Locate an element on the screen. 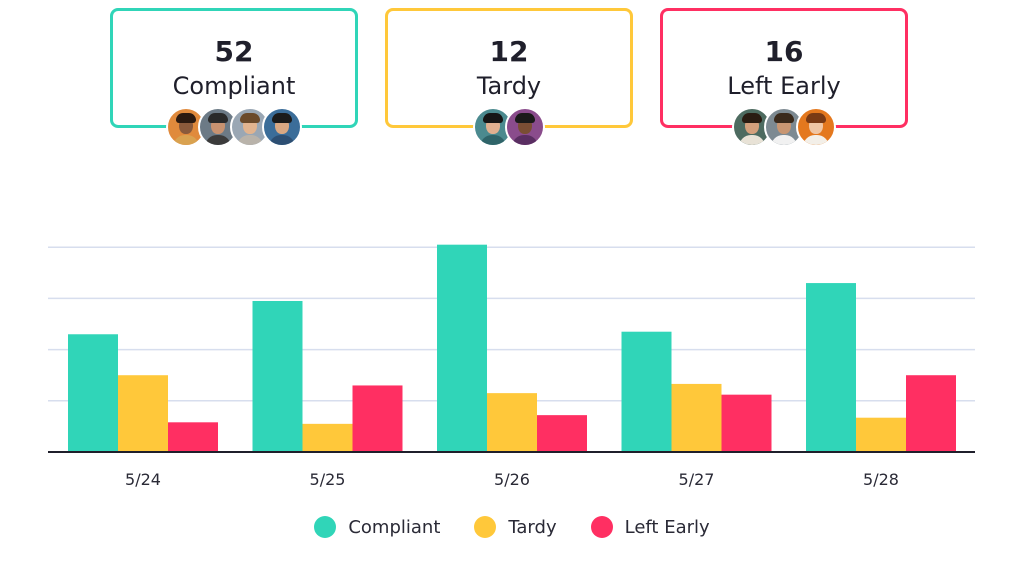  legend-item: Tardy is located at coordinates (515, 527).